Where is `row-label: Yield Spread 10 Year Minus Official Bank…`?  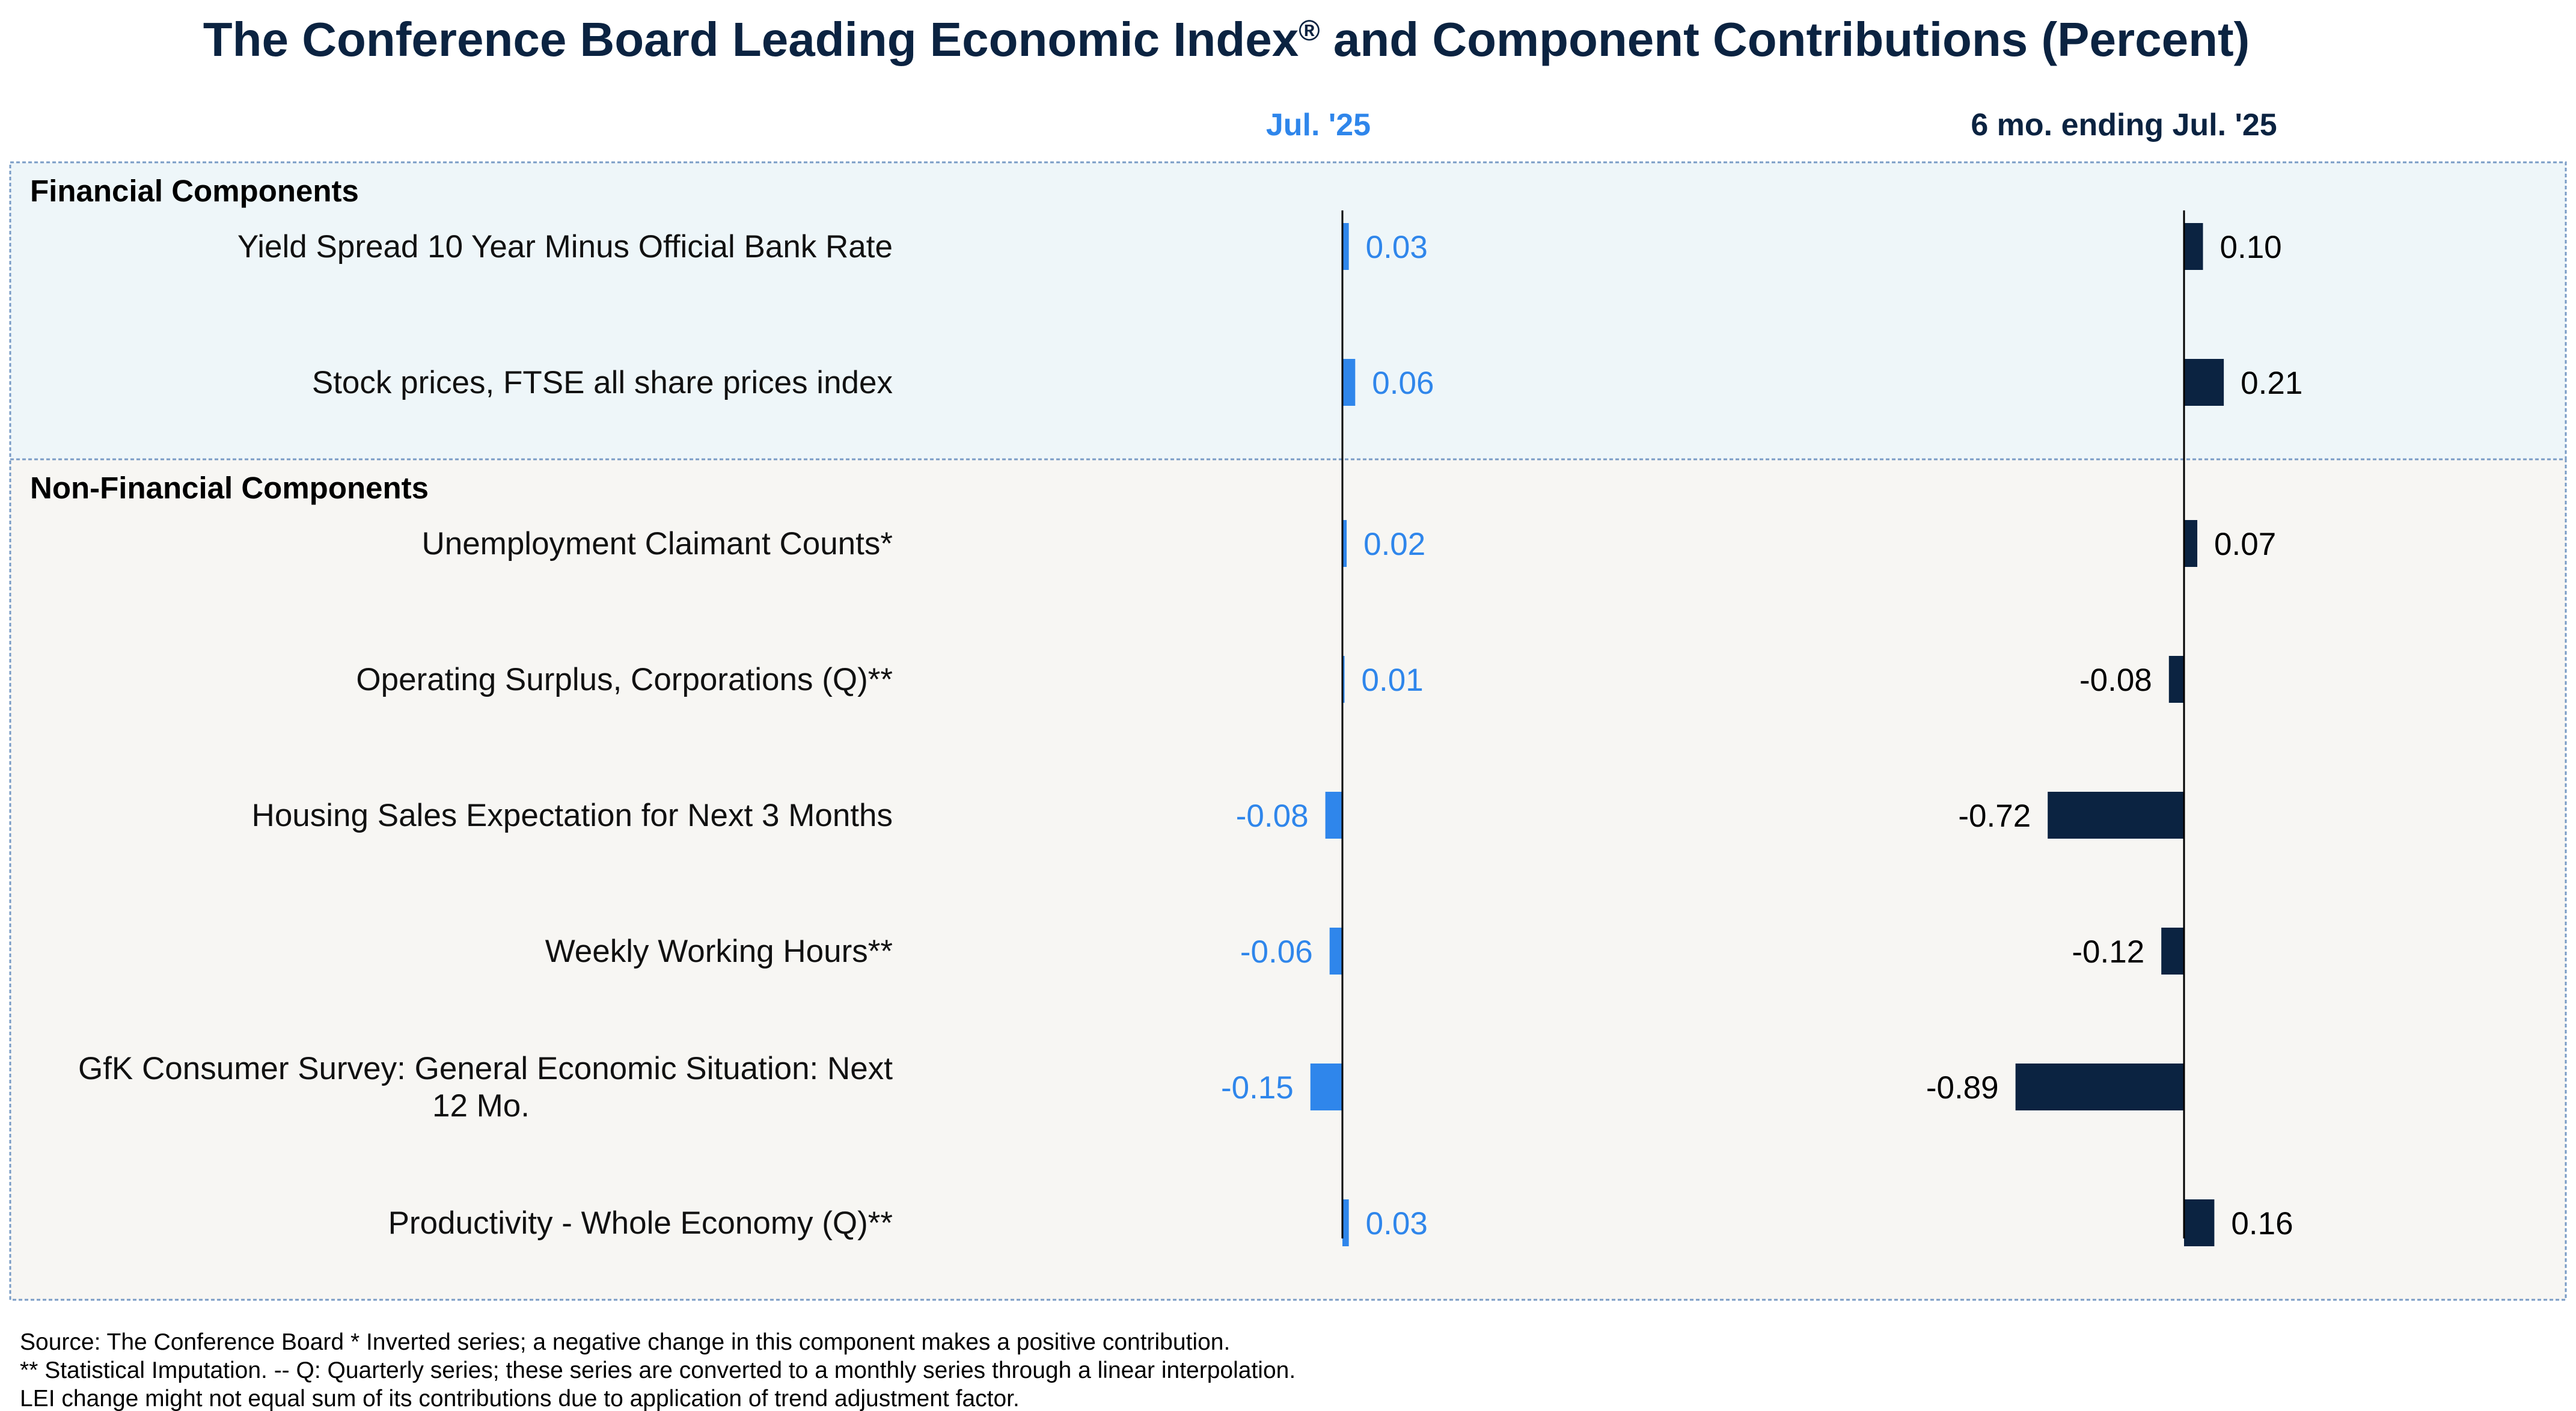
row-label: Yield Spread 10 Year Minus Official Bank… is located at coordinates (565, 247).